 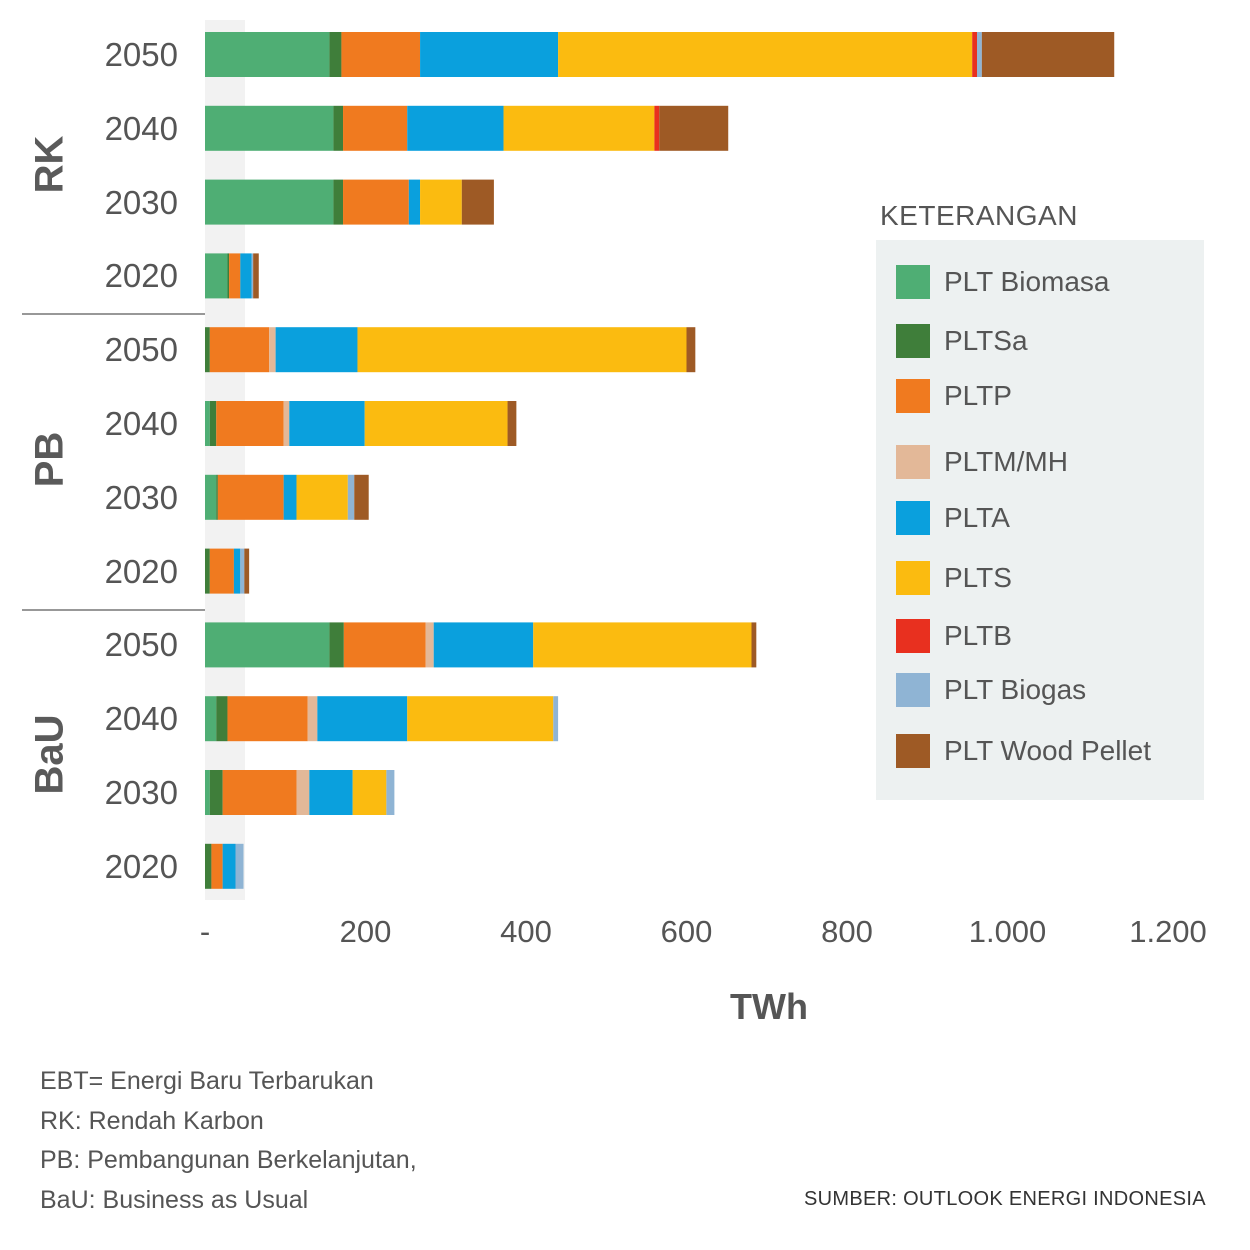 What do you see at coordinates (390, 792) in the screenshot?
I see `bar-segment-bau-2030-plt-biogas` at bounding box center [390, 792].